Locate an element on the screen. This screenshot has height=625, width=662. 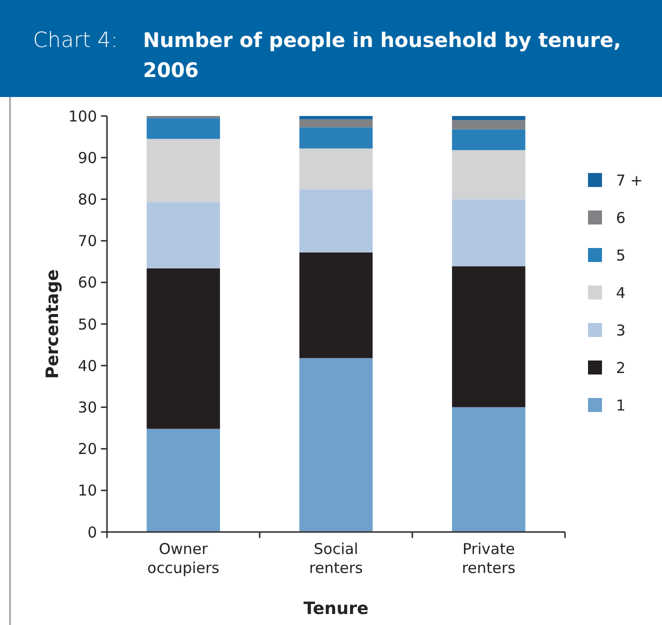
x-tick-label: Owner occupiers is located at coordinates (183, 558).